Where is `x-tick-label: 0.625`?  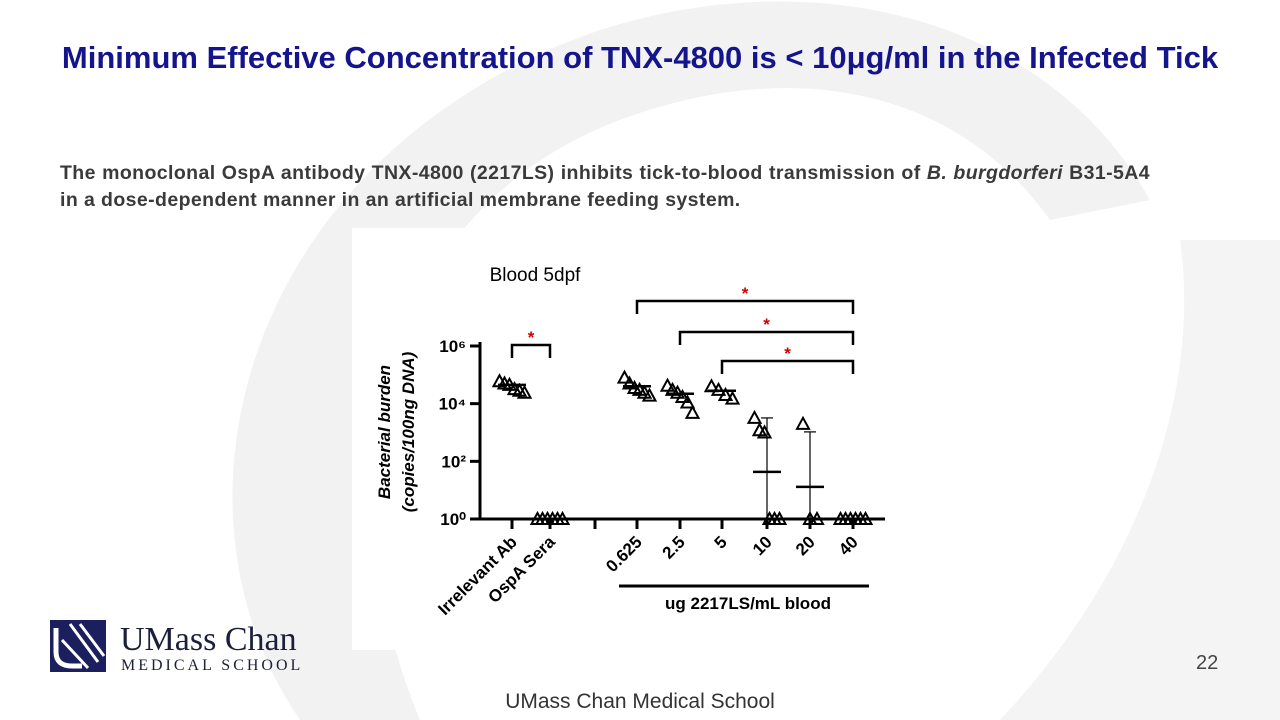
x-tick-label: 0.625 is located at coordinates (624, 554).